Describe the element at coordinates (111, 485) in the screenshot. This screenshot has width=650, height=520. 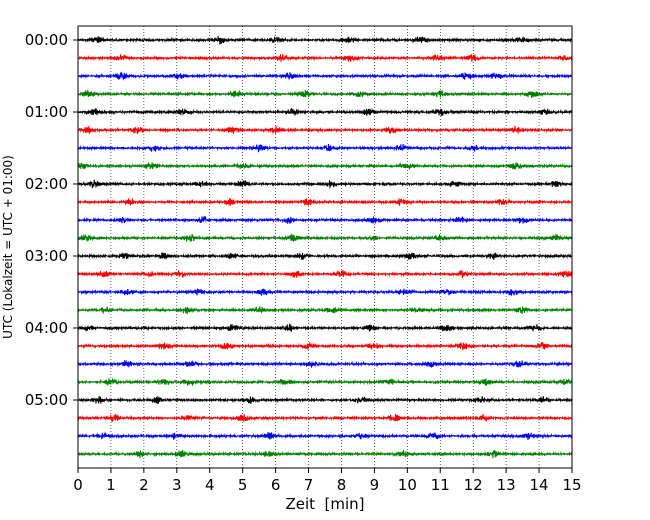
I see `x-tick-label: 1` at that location.